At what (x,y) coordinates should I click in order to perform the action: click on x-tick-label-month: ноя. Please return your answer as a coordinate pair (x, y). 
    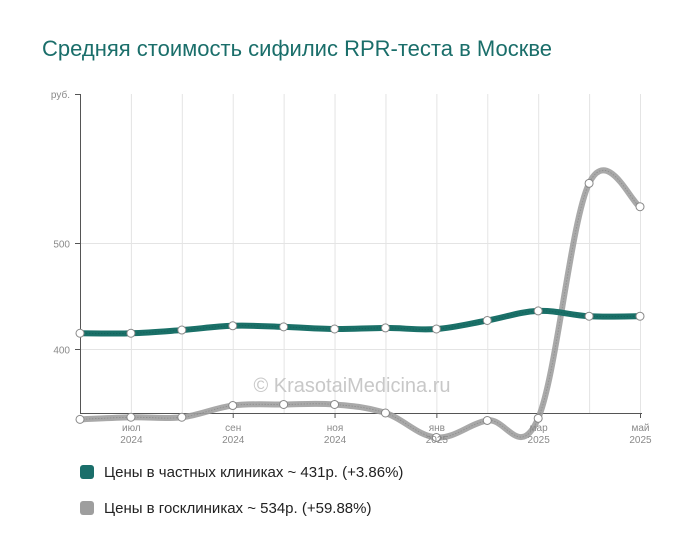
    Looking at the image, I should click on (335, 428).